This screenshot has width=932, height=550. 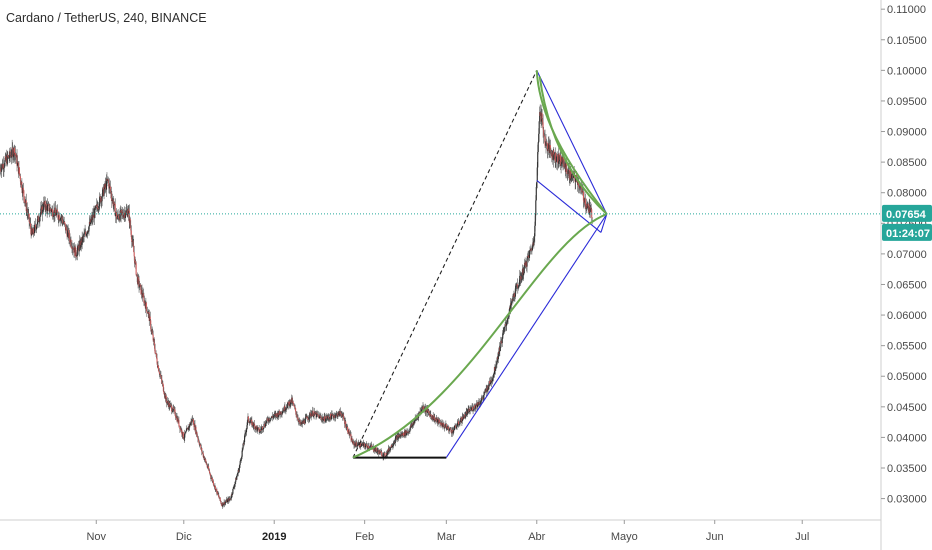 What do you see at coordinates (906, 10) in the screenshot?
I see `y-tick-label: 0.11000` at bounding box center [906, 10].